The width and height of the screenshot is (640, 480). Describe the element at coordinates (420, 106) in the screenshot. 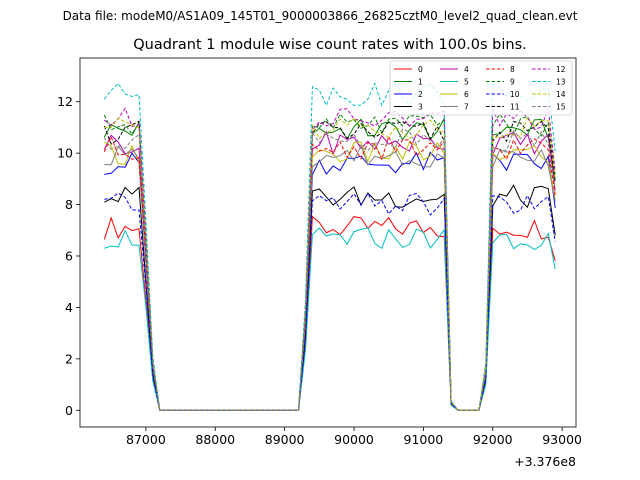

I see `legend-label: 3` at that location.